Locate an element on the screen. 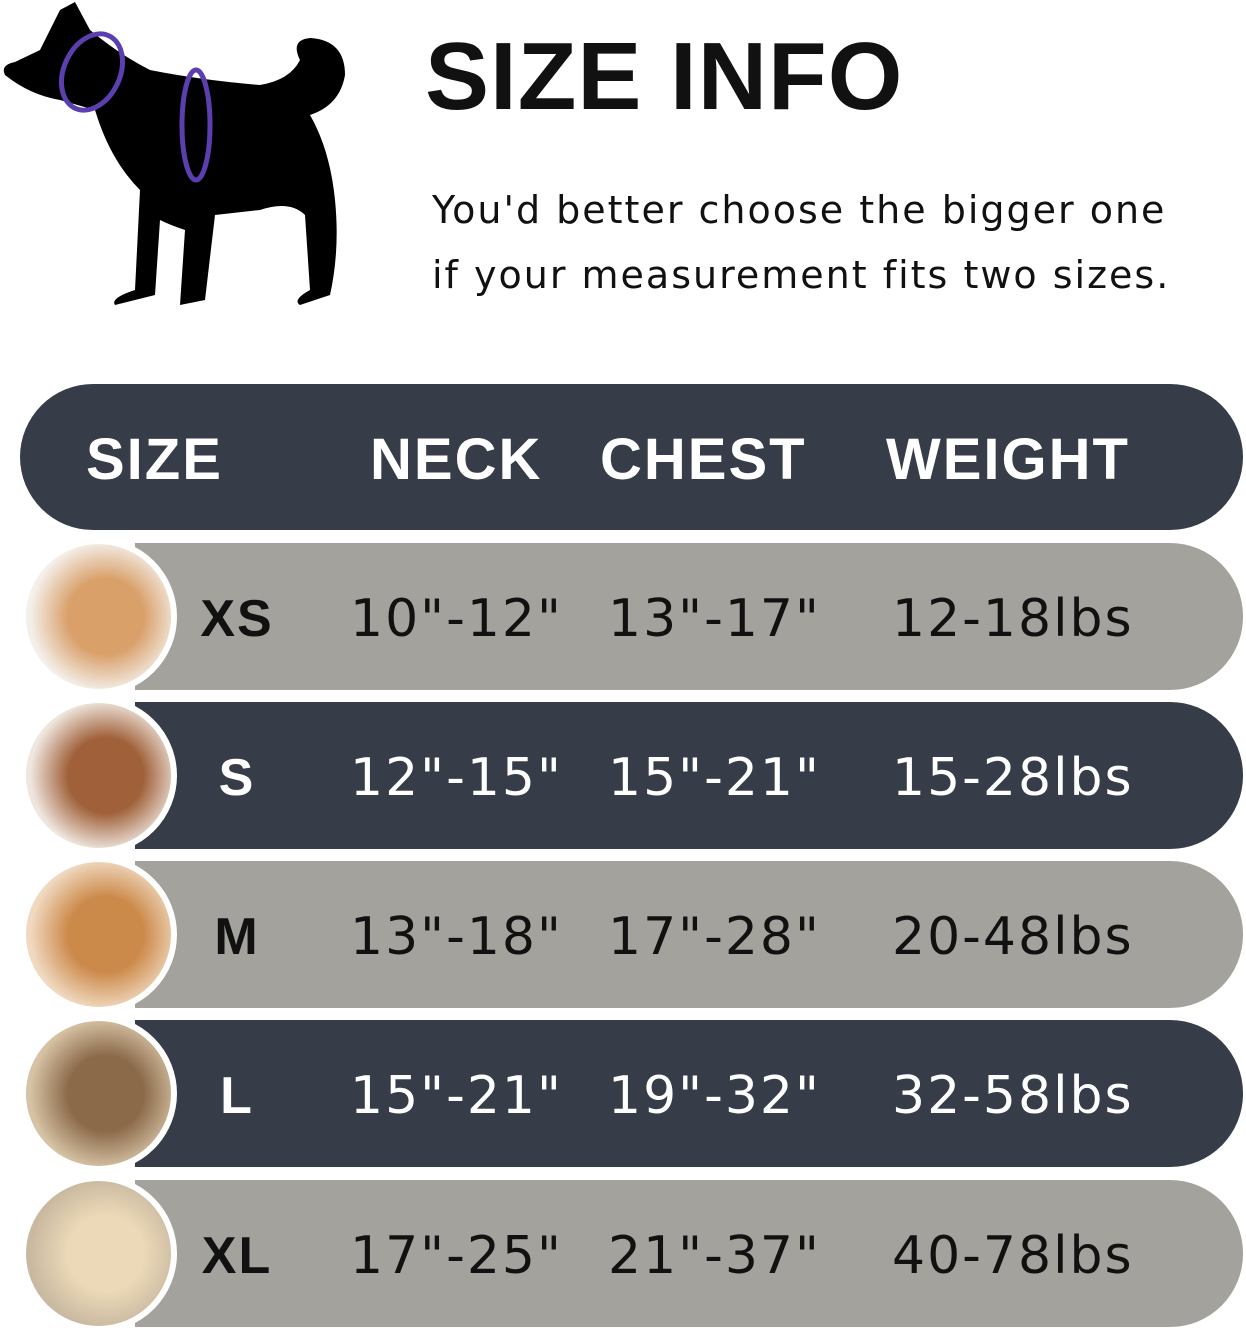 The width and height of the screenshot is (1246, 1332). neck-cell: 13"-18" is located at coordinates (456, 937).